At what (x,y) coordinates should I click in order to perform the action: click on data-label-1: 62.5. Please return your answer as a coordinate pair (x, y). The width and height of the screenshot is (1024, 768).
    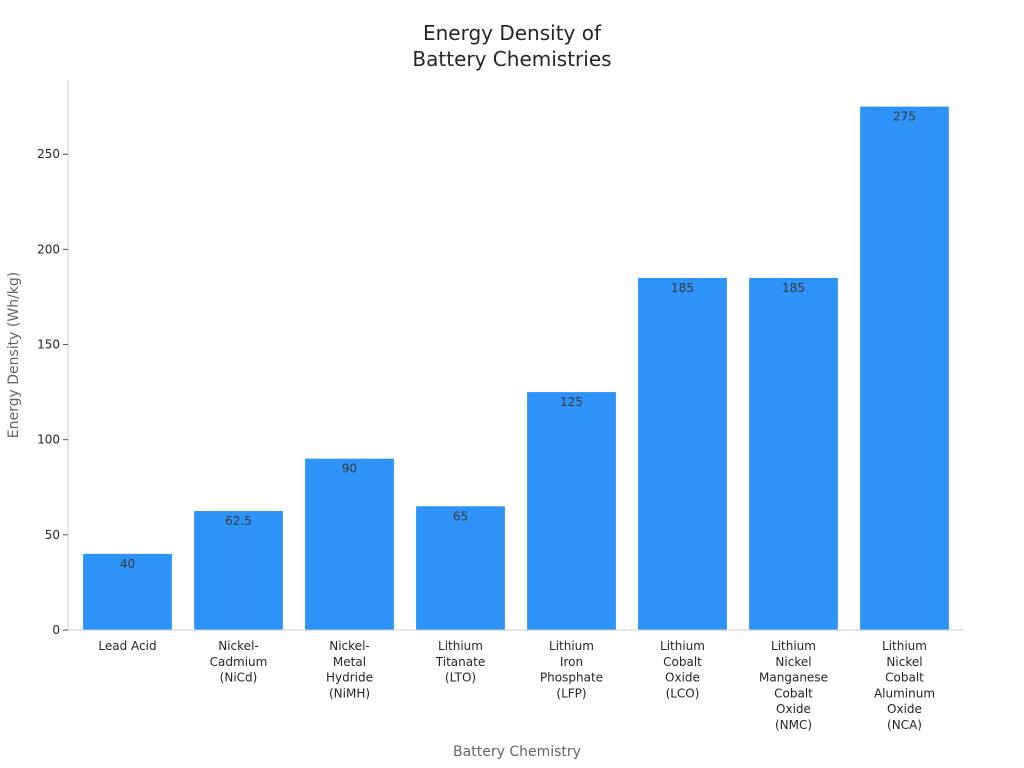
    Looking at the image, I should click on (238, 521).